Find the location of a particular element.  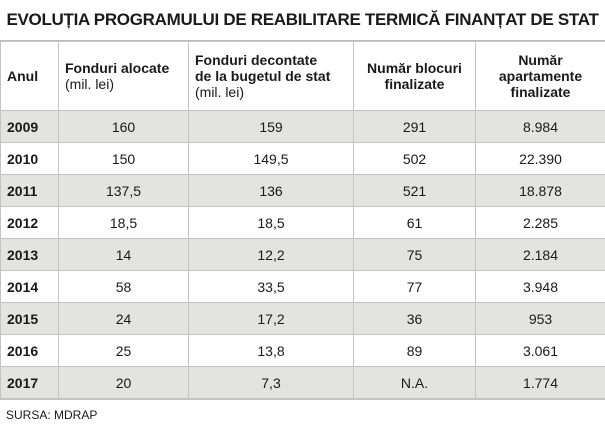

column-header-year: Anul is located at coordinates (29, 76).